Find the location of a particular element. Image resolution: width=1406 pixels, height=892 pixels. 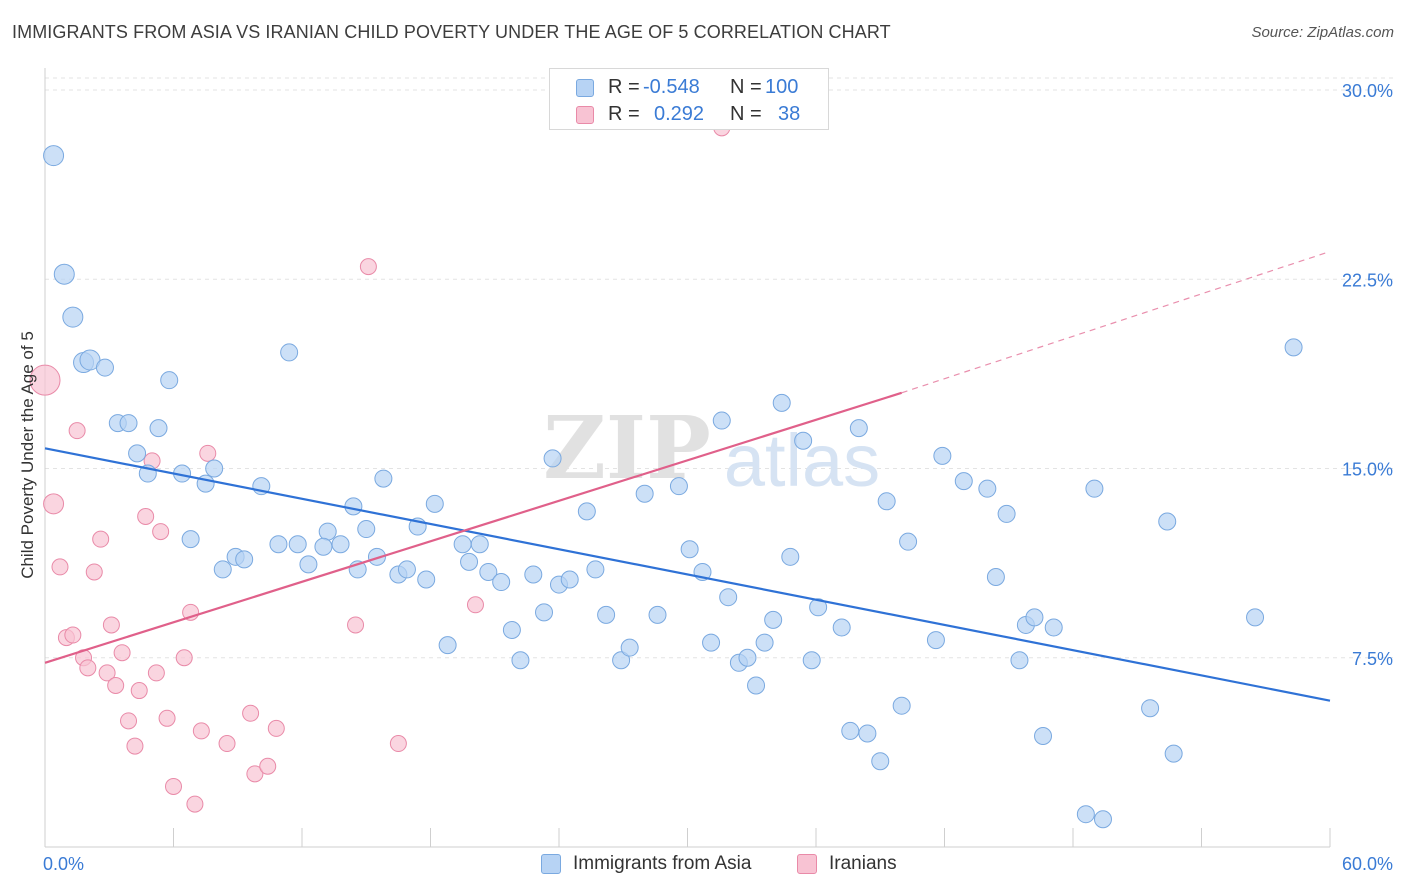

iranians-trend-extension is located at coordinates (1116, 322).